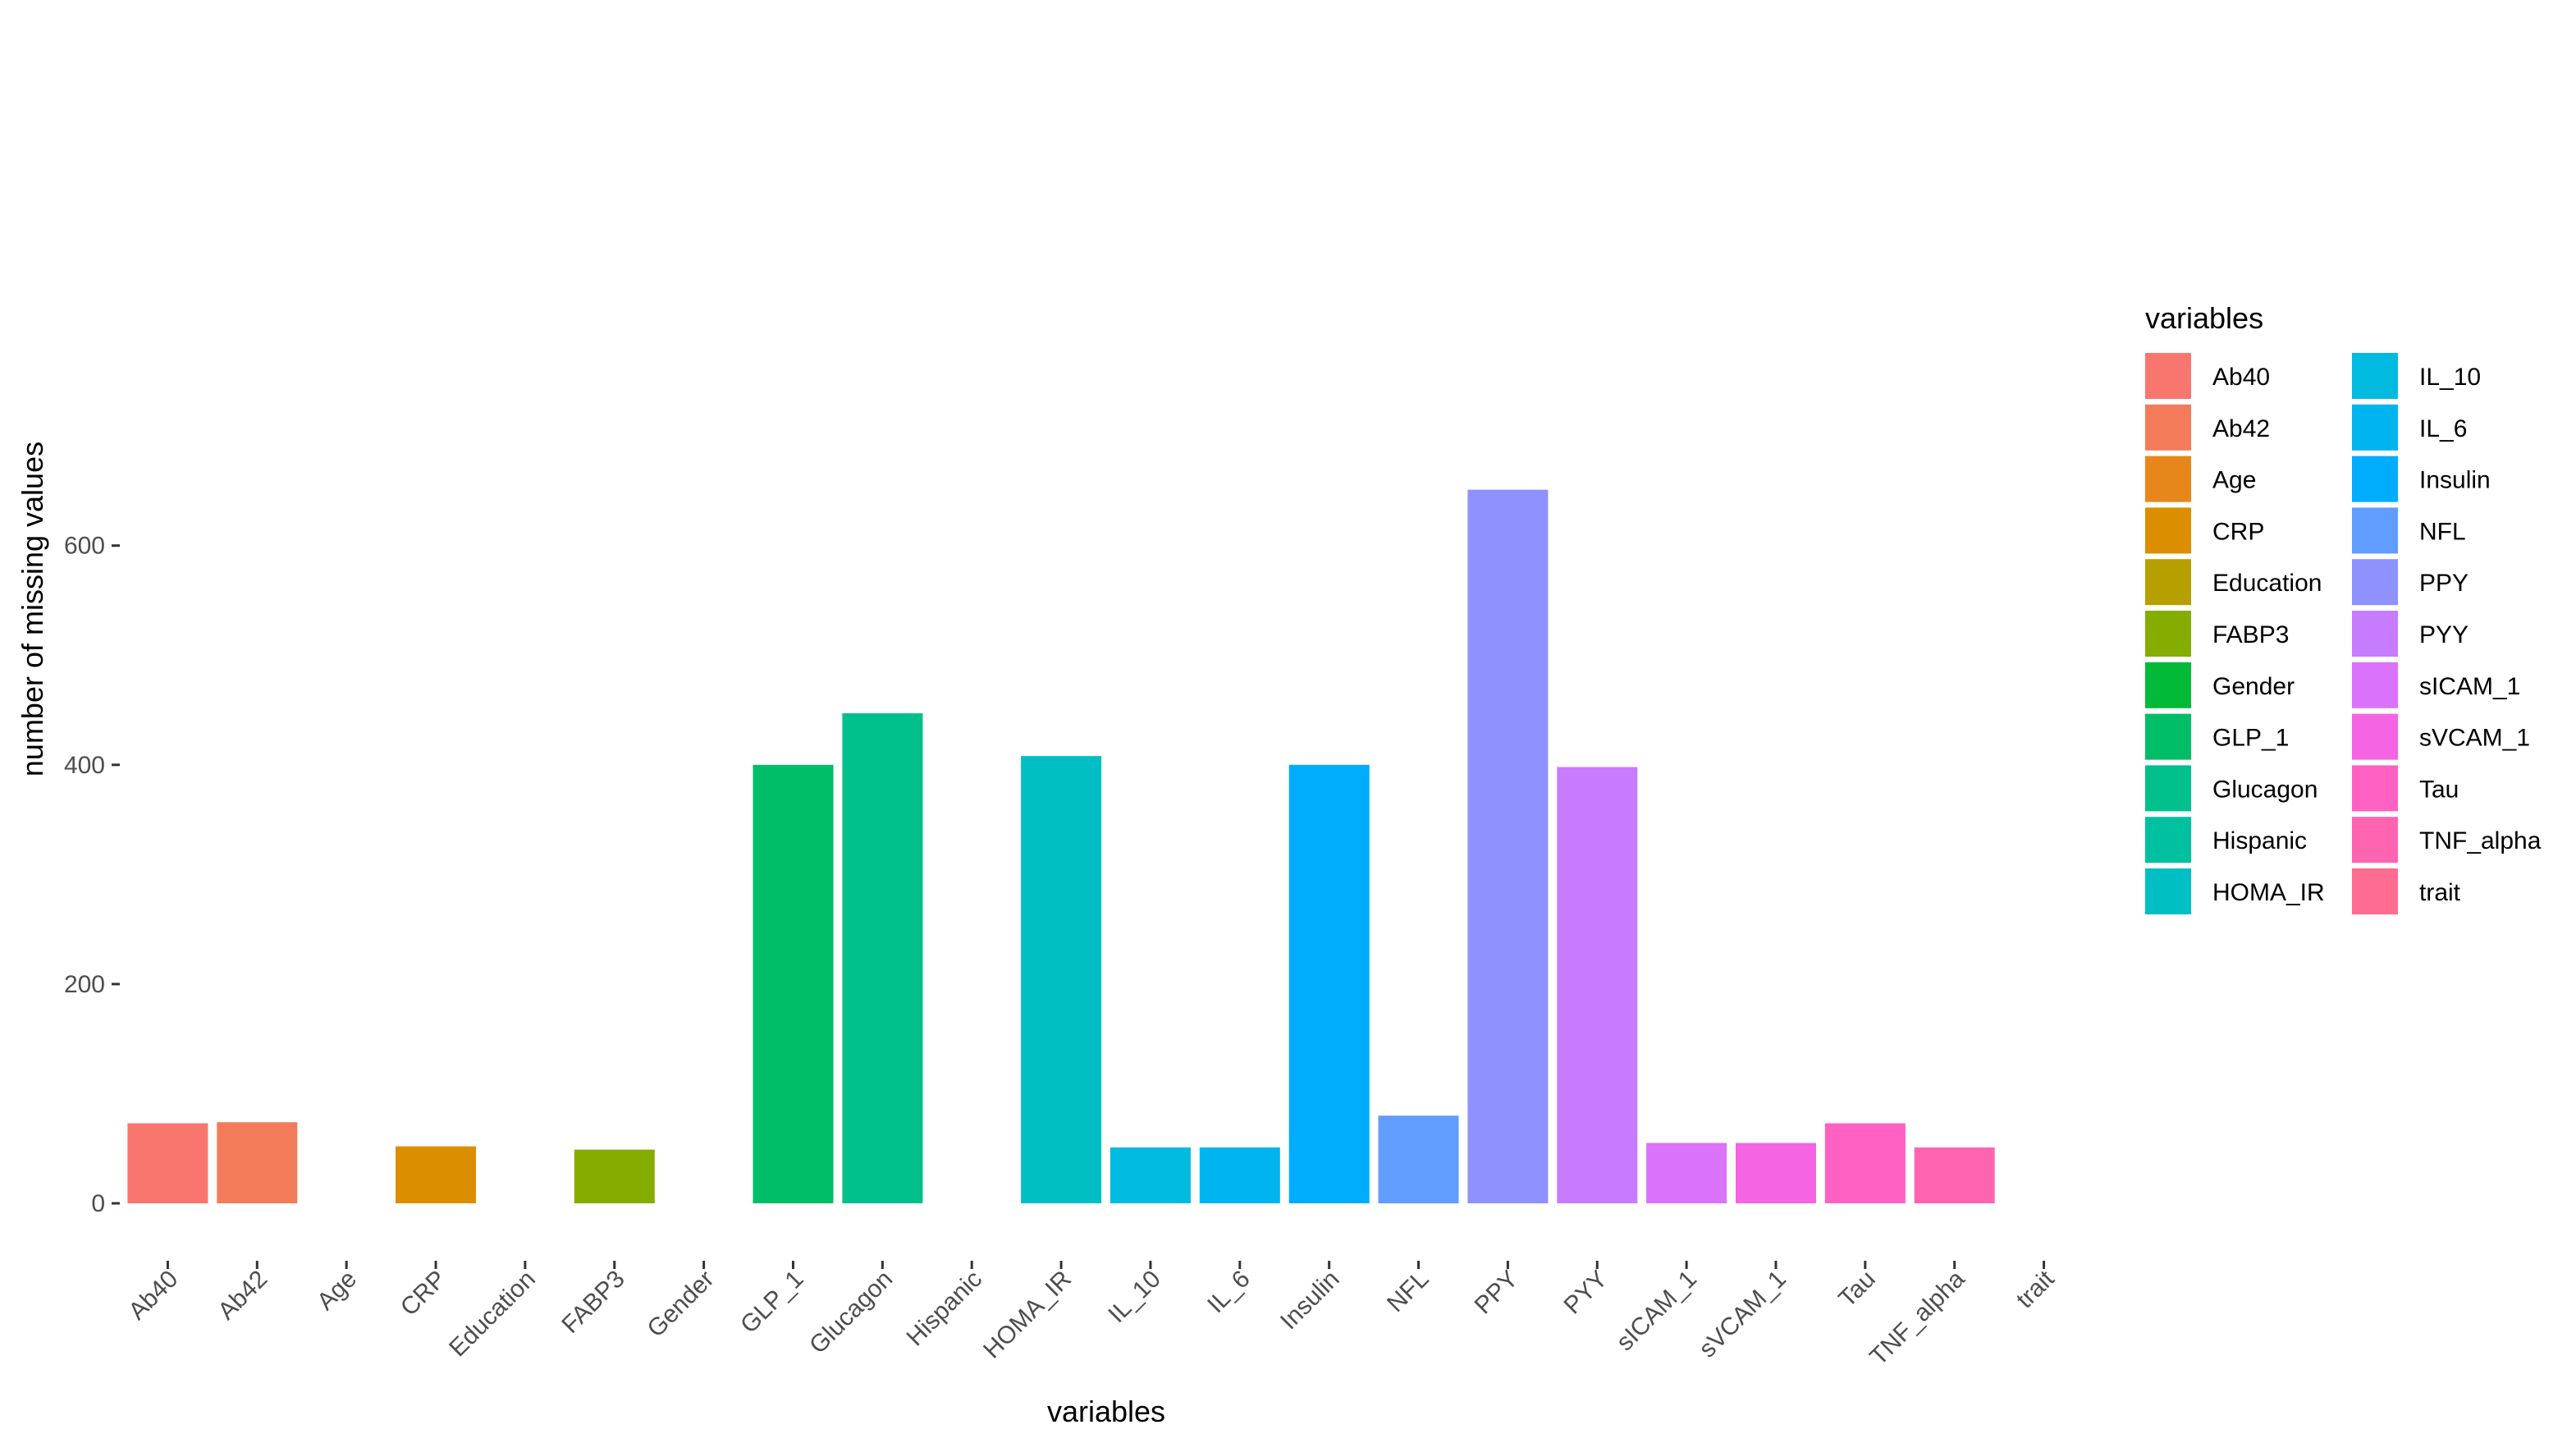 Image resolution: width=2576 pixels, height=1443 pixels. I want to click on x-tick-label: PPY, so click(1497, 1293).